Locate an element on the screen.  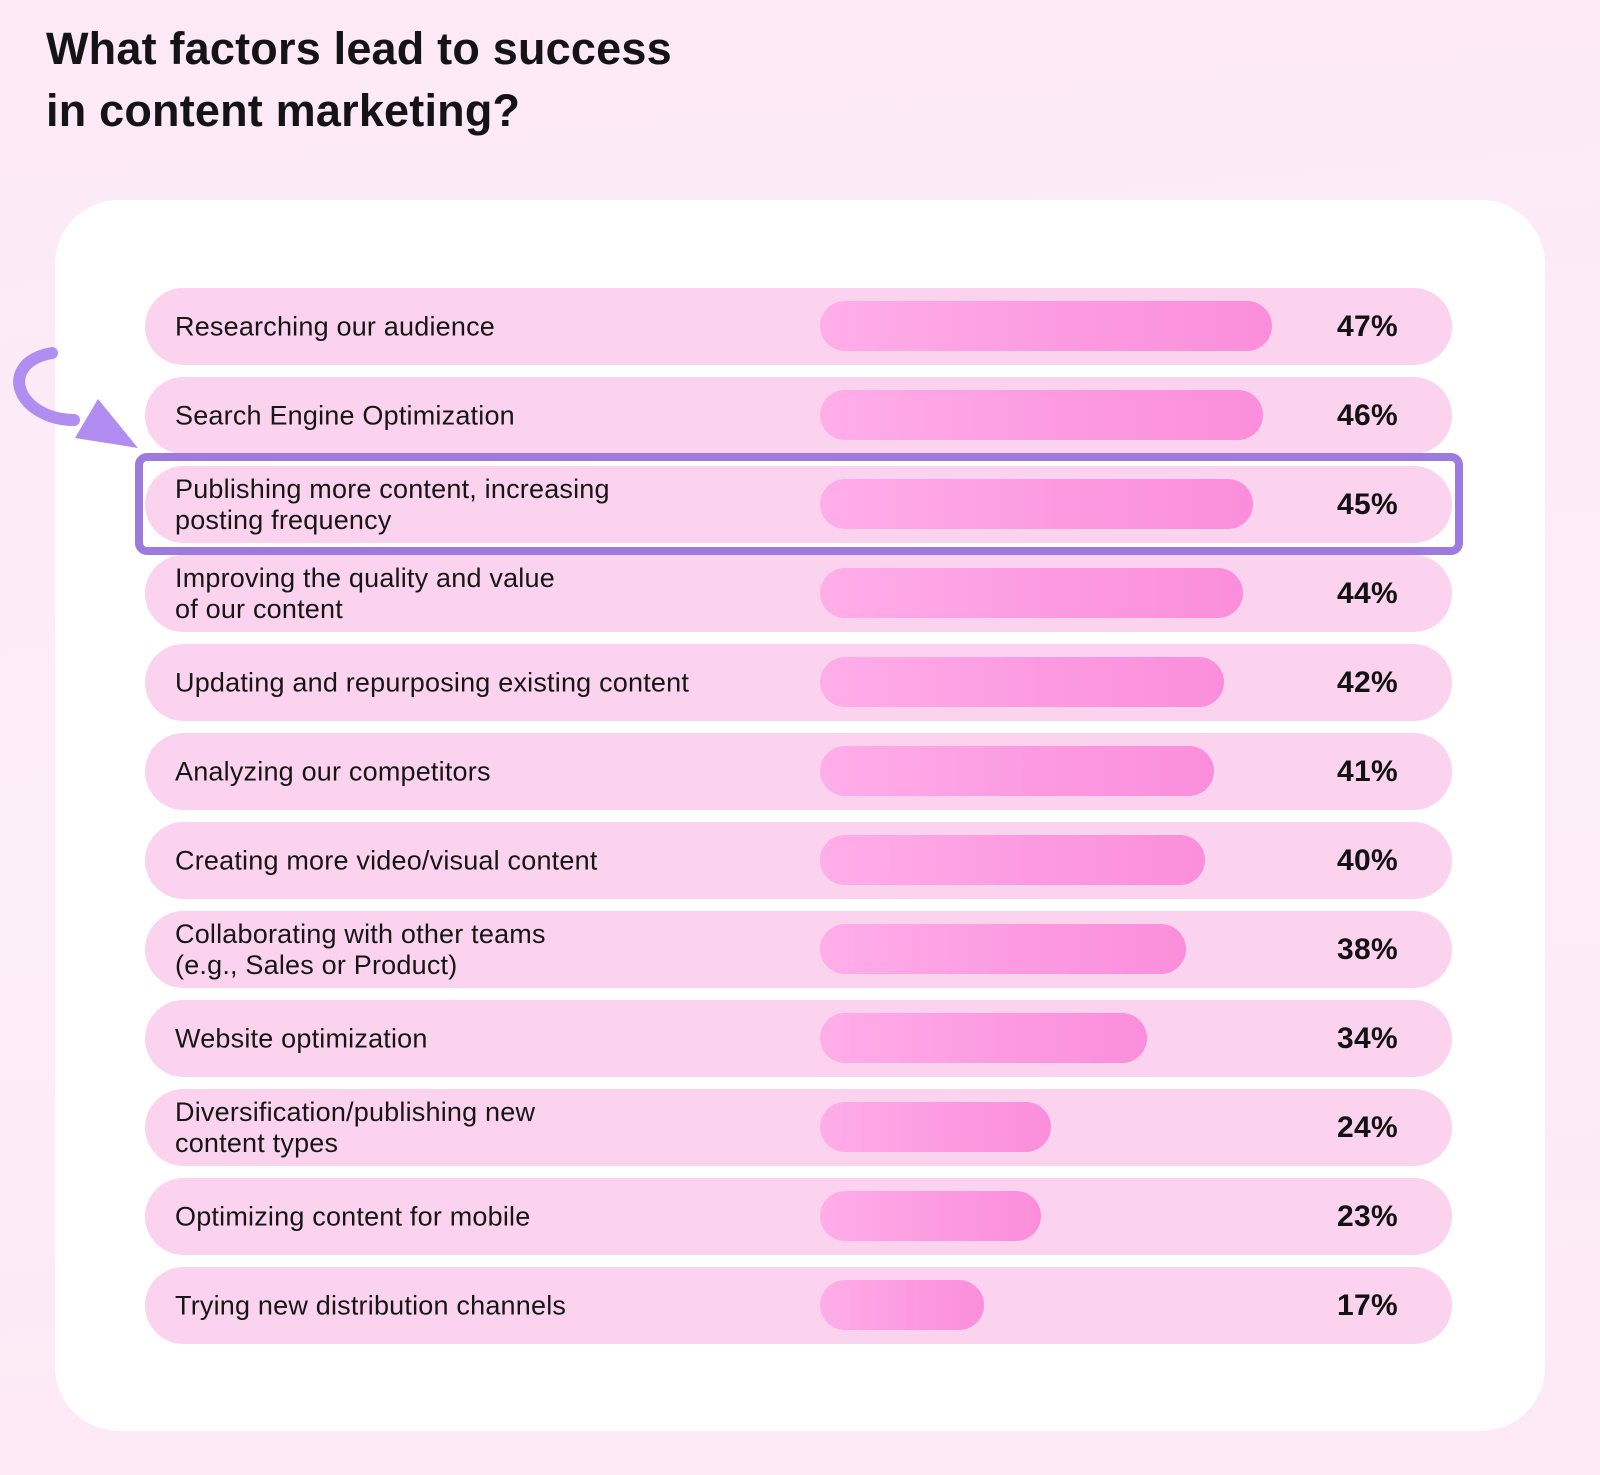
factor-label: Researching our audience is located at coordinates (335, 326).